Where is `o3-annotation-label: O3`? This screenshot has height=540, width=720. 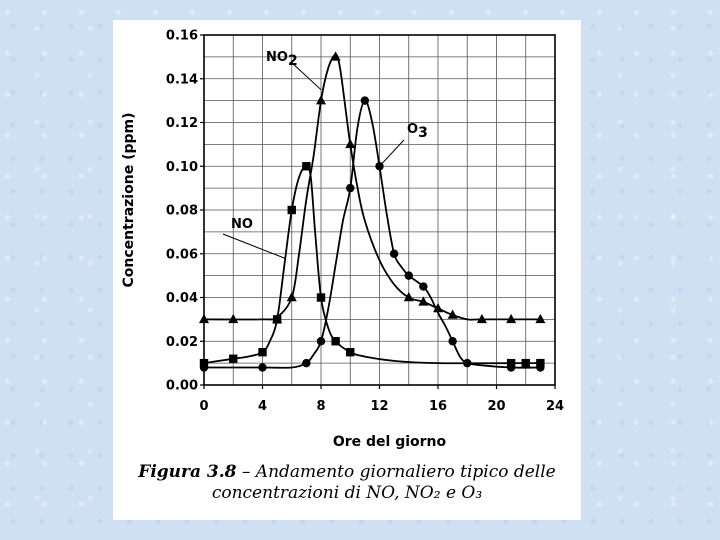
o3-annotation-label: O3 is located at coordinates (417, 131).